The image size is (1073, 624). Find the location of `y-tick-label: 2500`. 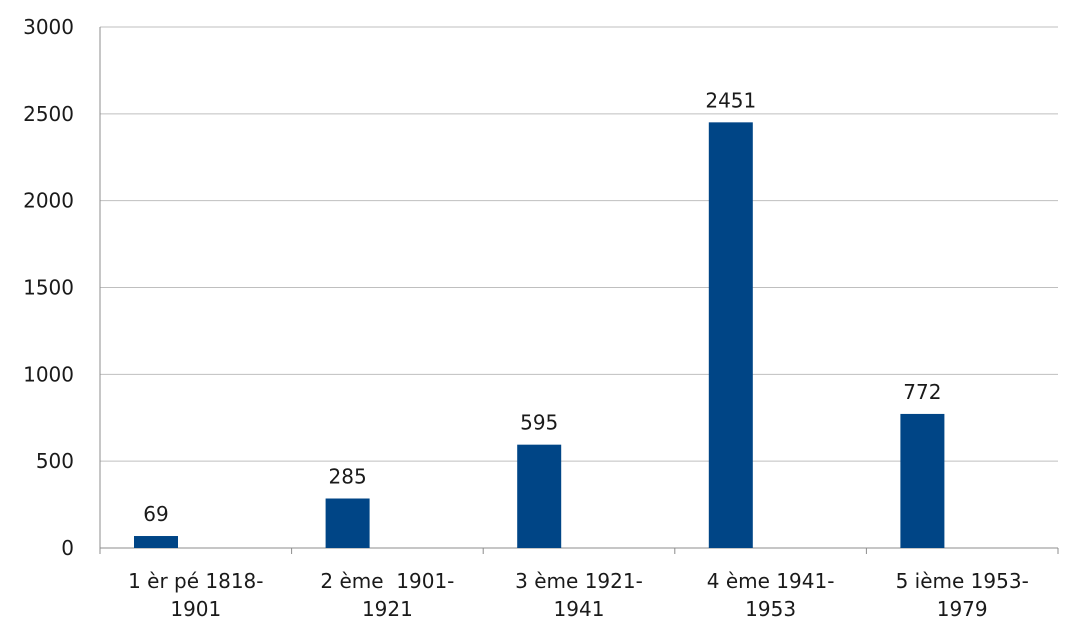

y-tick-label: 2500 is located at coordinates (48, 114).